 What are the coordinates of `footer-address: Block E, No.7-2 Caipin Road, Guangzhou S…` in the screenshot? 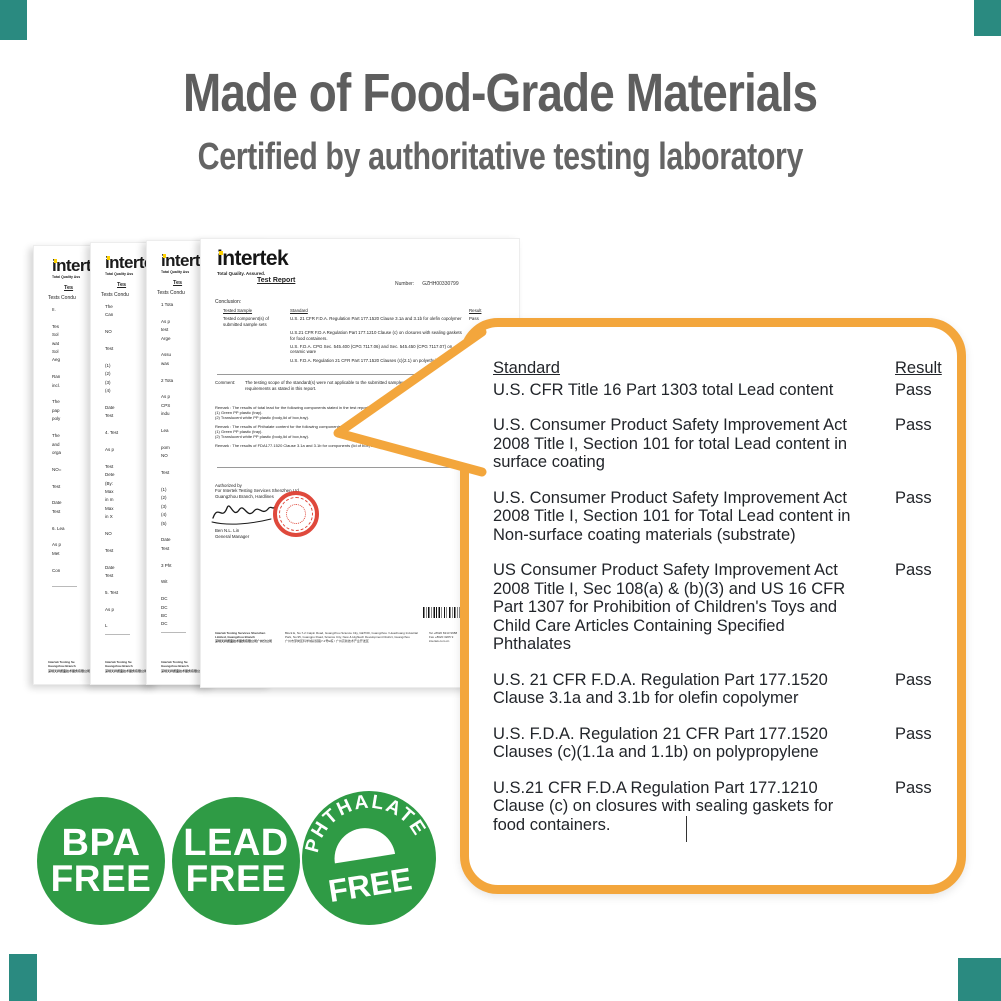 It's located at (351, 637).